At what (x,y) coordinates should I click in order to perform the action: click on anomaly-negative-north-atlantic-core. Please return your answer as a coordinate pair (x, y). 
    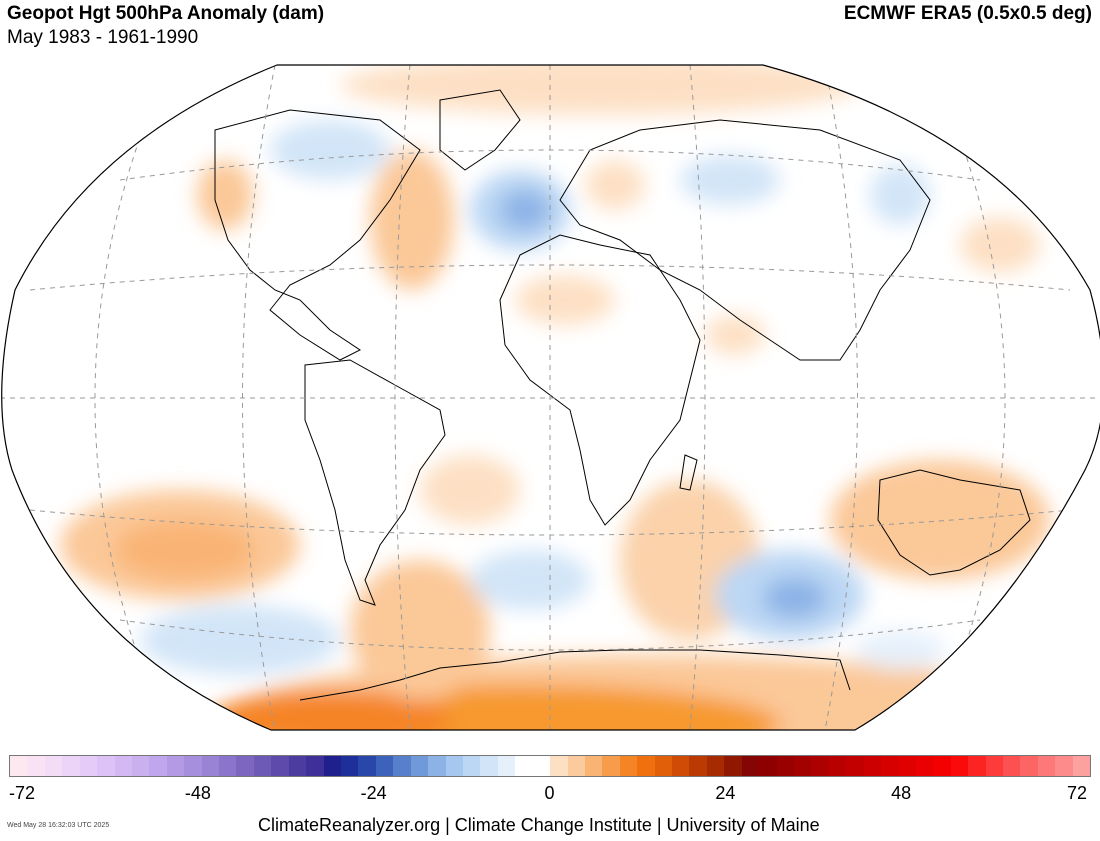
    Looking at the image, I should click on (525, 210).